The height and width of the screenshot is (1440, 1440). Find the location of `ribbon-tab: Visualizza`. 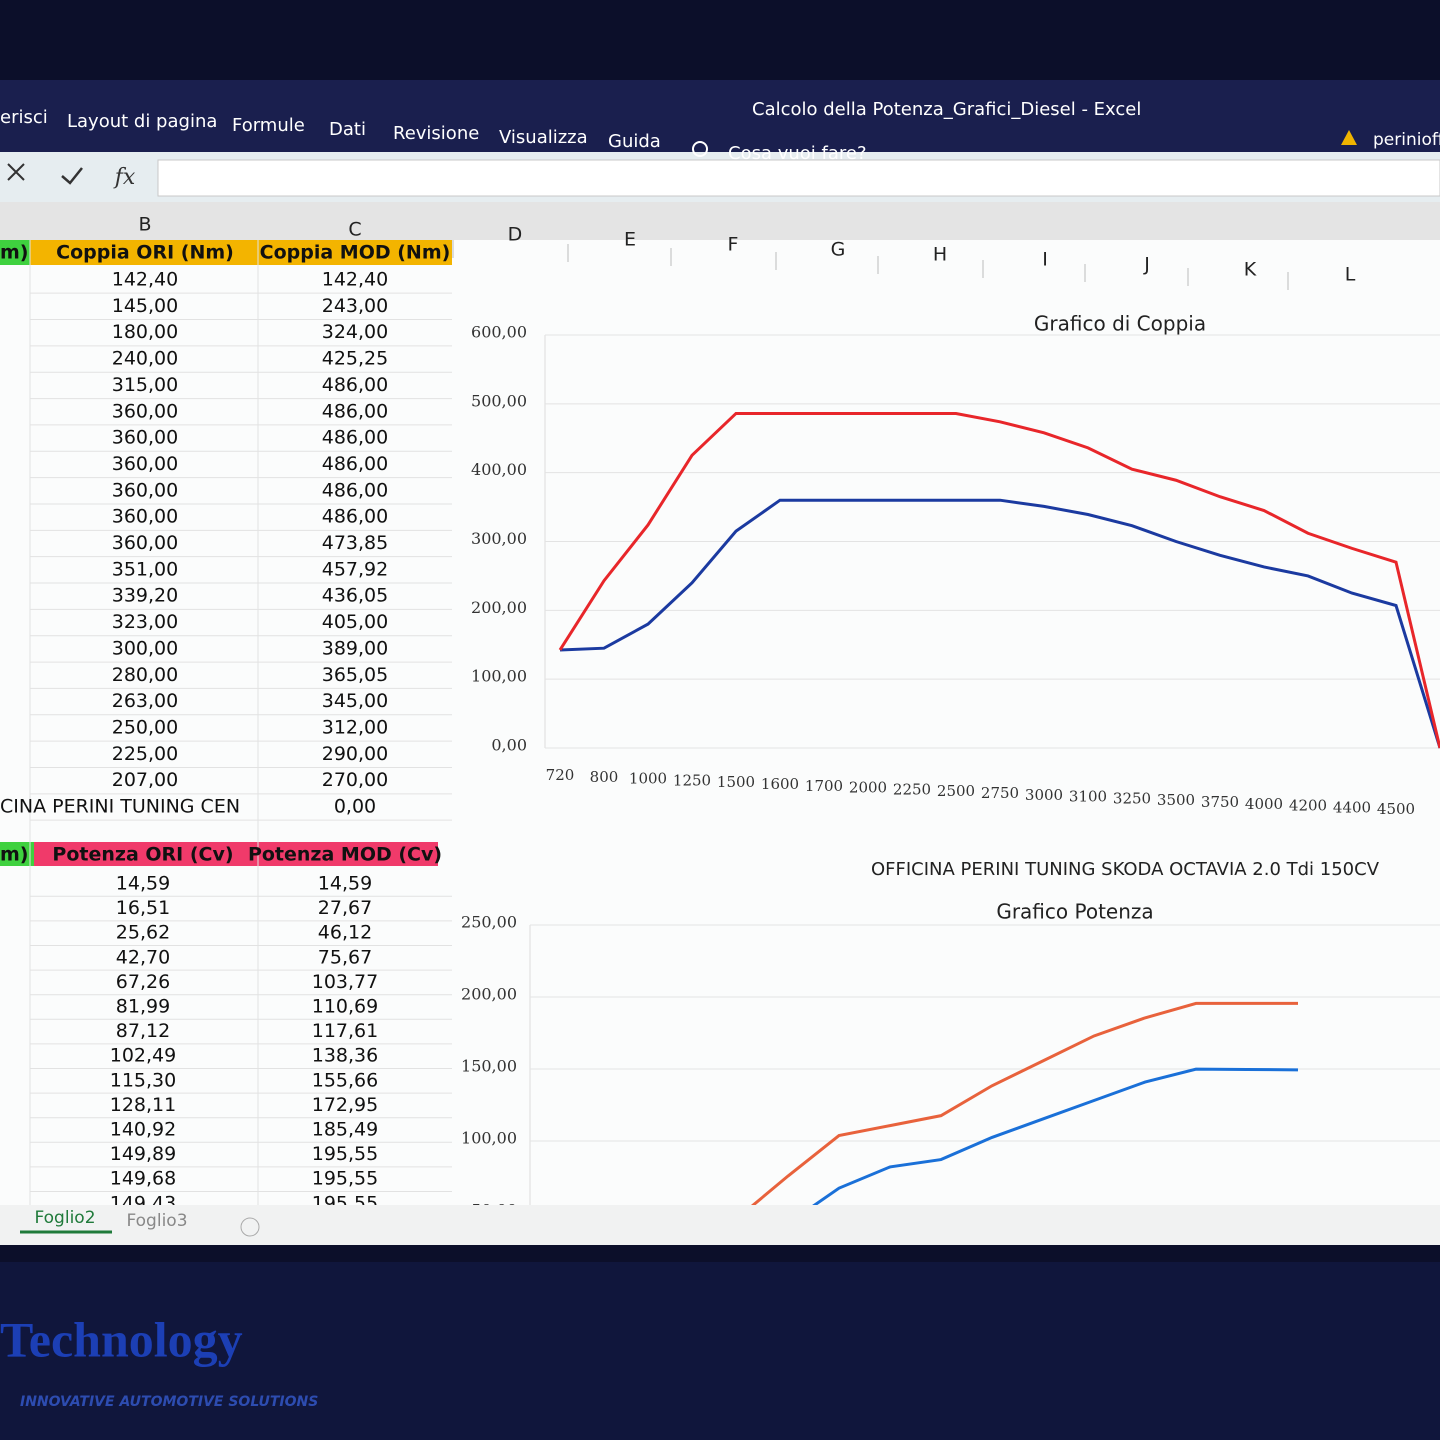

ribbon-tab: Visualizza is located at coordinates (543, 137).